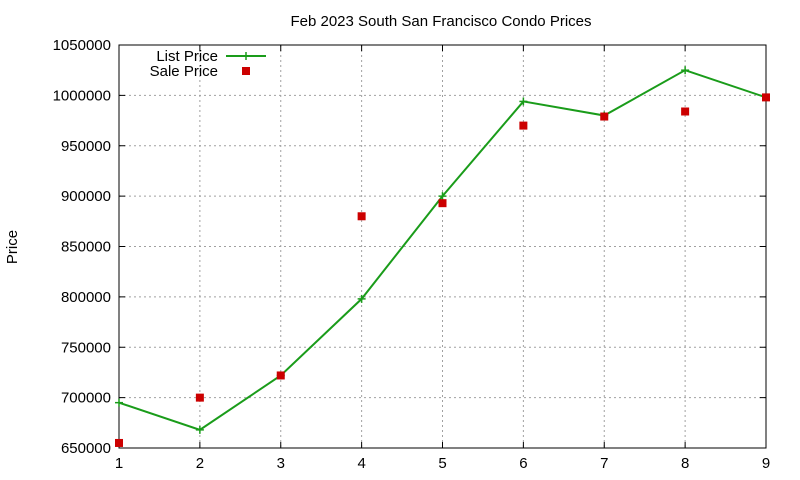 This screenshot has height=480, width=800. What do you see at coordinates (187, 56) in the screenshot?
I see `legend-label-list-price: List Price` at bounding box center [187, 56].